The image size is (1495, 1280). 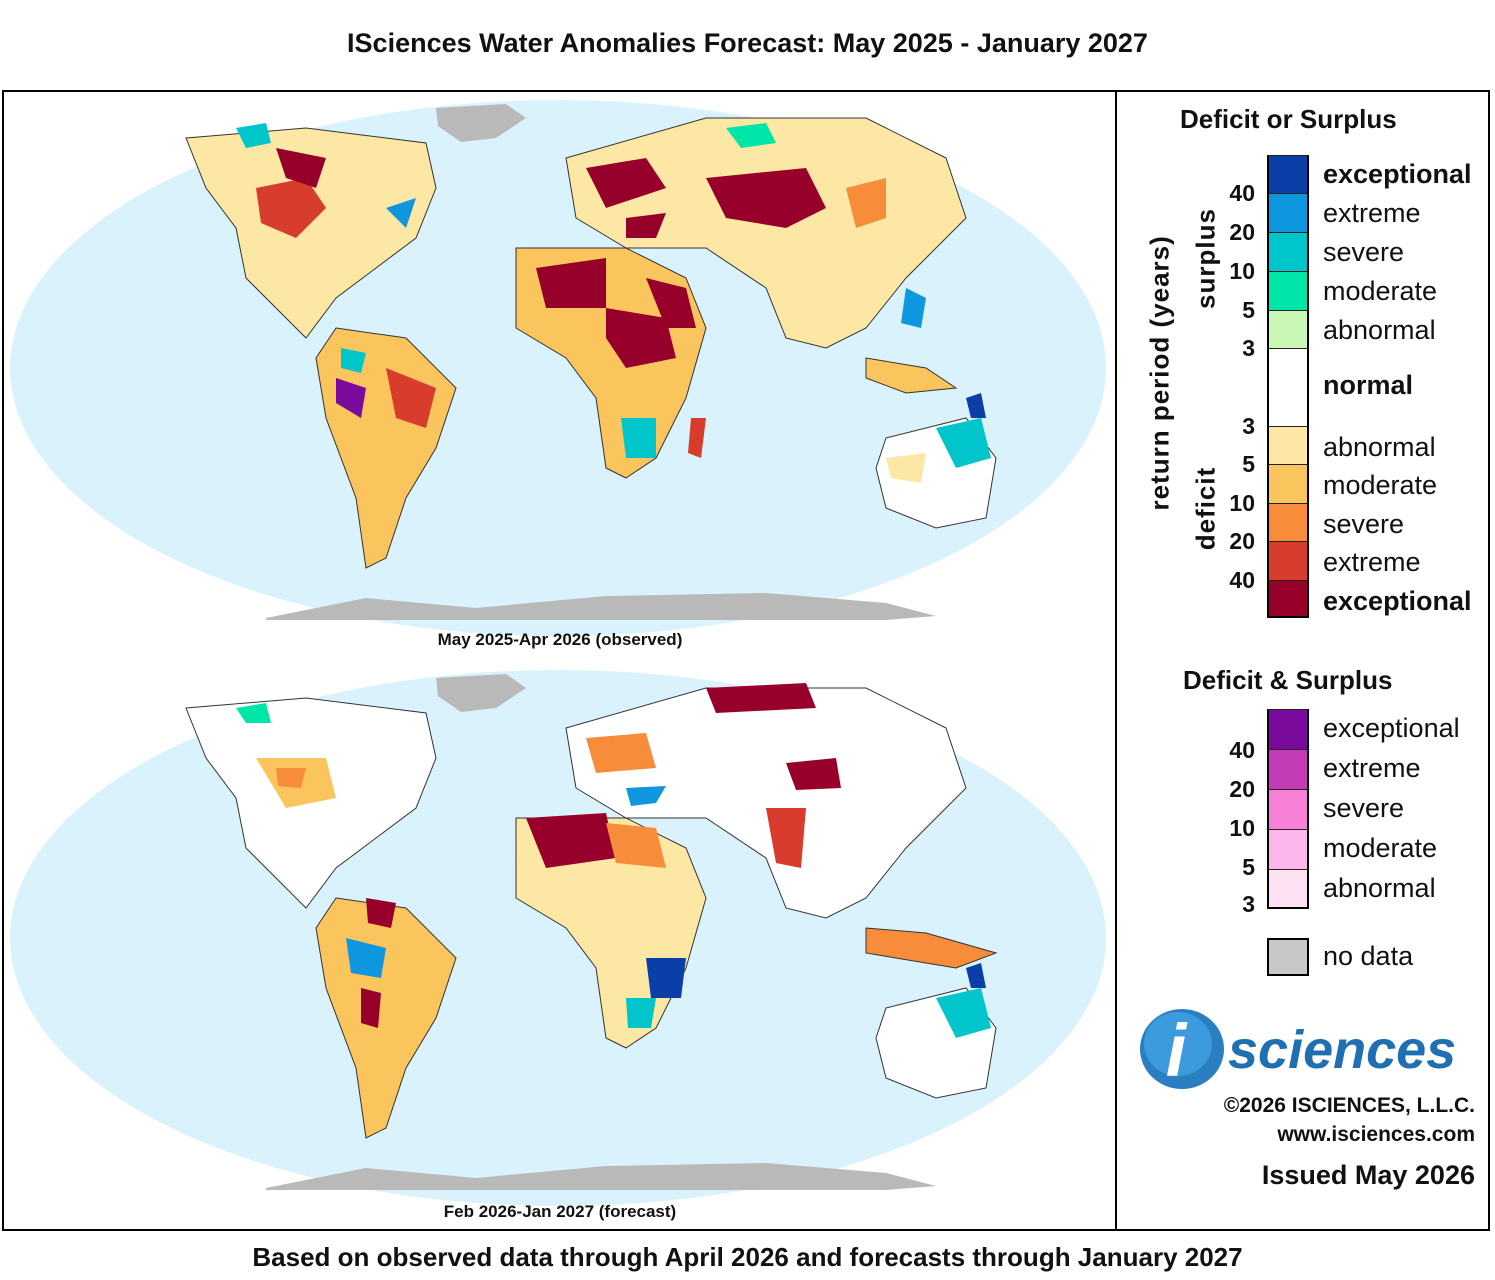 What do you see at coordinates (1372, 562) in the screenshot?
I see `label-deficit-extreme: extreme` at bounding box center [1372, 562].